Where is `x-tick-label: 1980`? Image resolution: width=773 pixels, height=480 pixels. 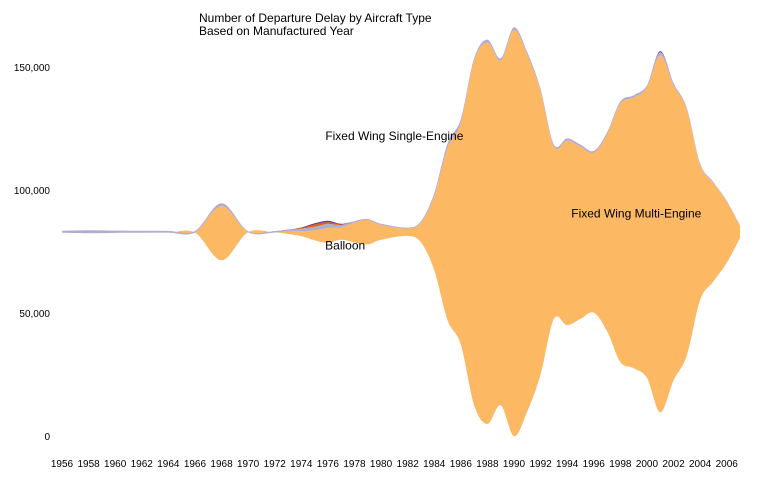
x-tick-label: 1980 is located at coordinates (381, 464).